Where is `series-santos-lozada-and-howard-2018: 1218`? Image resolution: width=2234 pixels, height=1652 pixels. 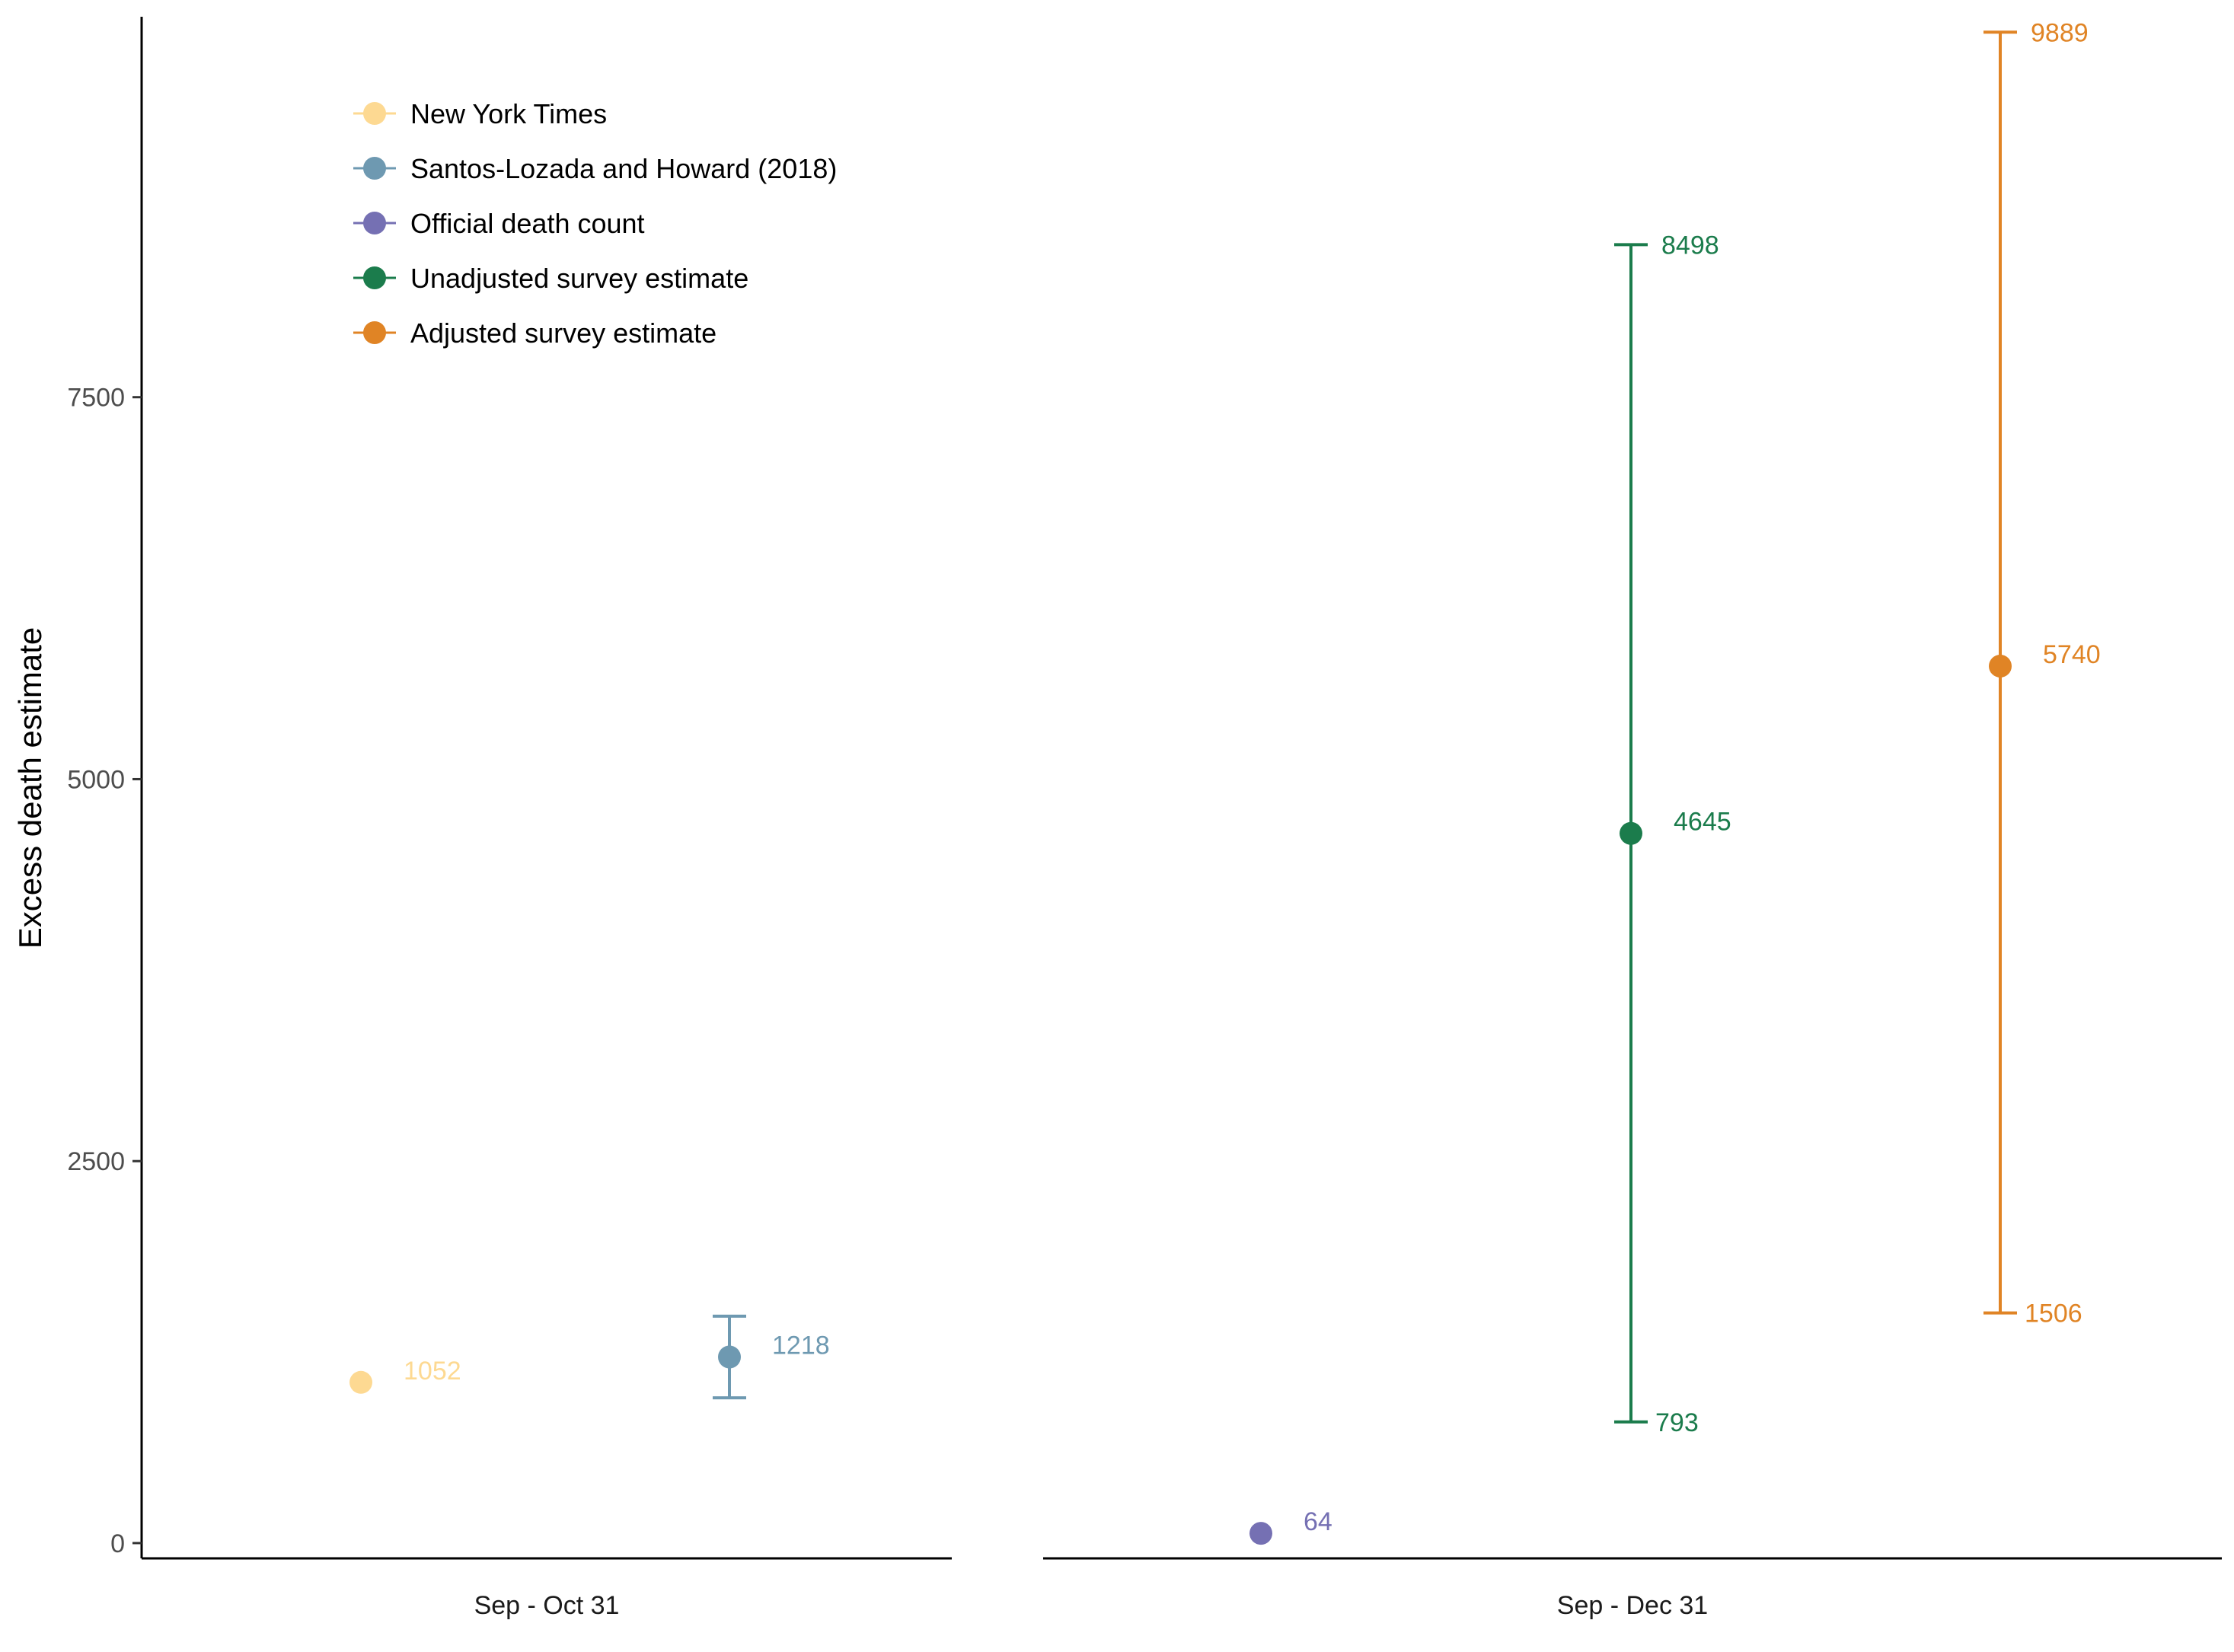
series-santos-lozada-and-howard-2018: 1218 is located at coordinates (771, 1357).